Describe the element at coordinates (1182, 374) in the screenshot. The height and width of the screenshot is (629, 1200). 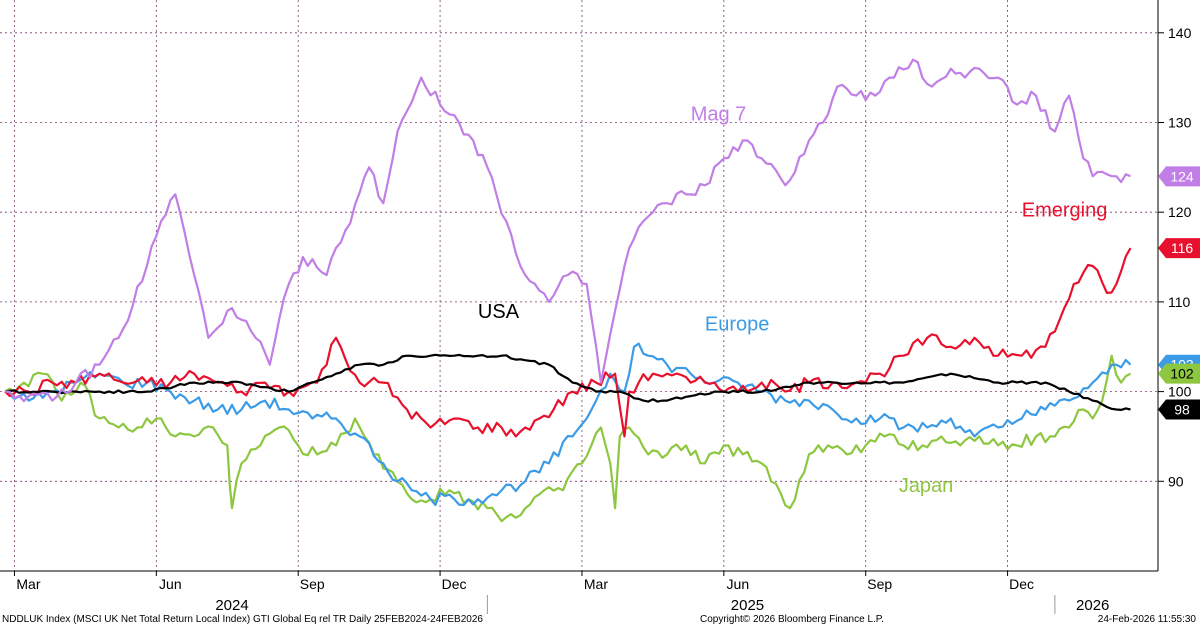
I see `end-badge-value: 102` at that location.